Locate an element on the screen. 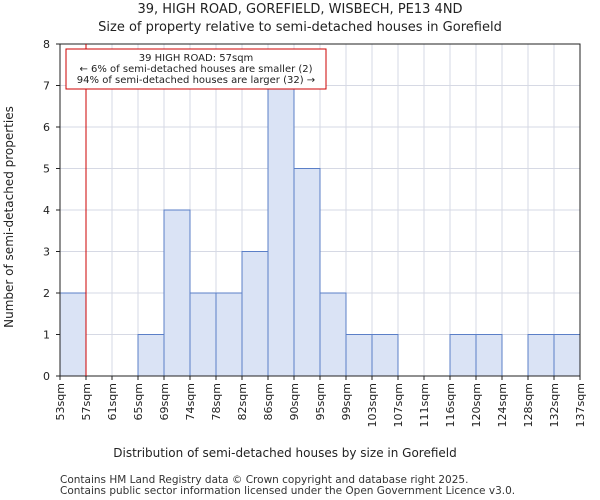 Image resolution: width=600 pixels, height=500 pixels. x-tick-label: 95sqm is located at coordinates (320, 401).